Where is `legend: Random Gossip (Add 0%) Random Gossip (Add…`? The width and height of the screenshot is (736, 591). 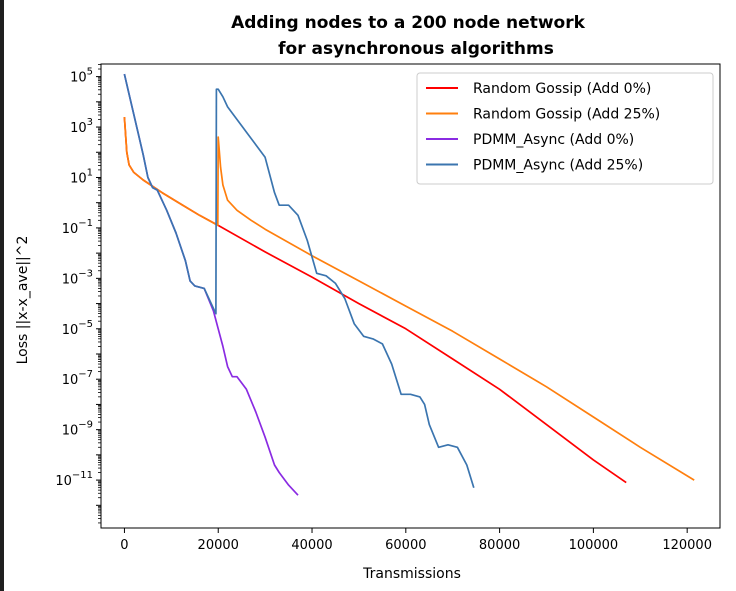
legend: Random Gossip (Add 0%) Random Gossip (Add… is located at coordinates (565, 128).